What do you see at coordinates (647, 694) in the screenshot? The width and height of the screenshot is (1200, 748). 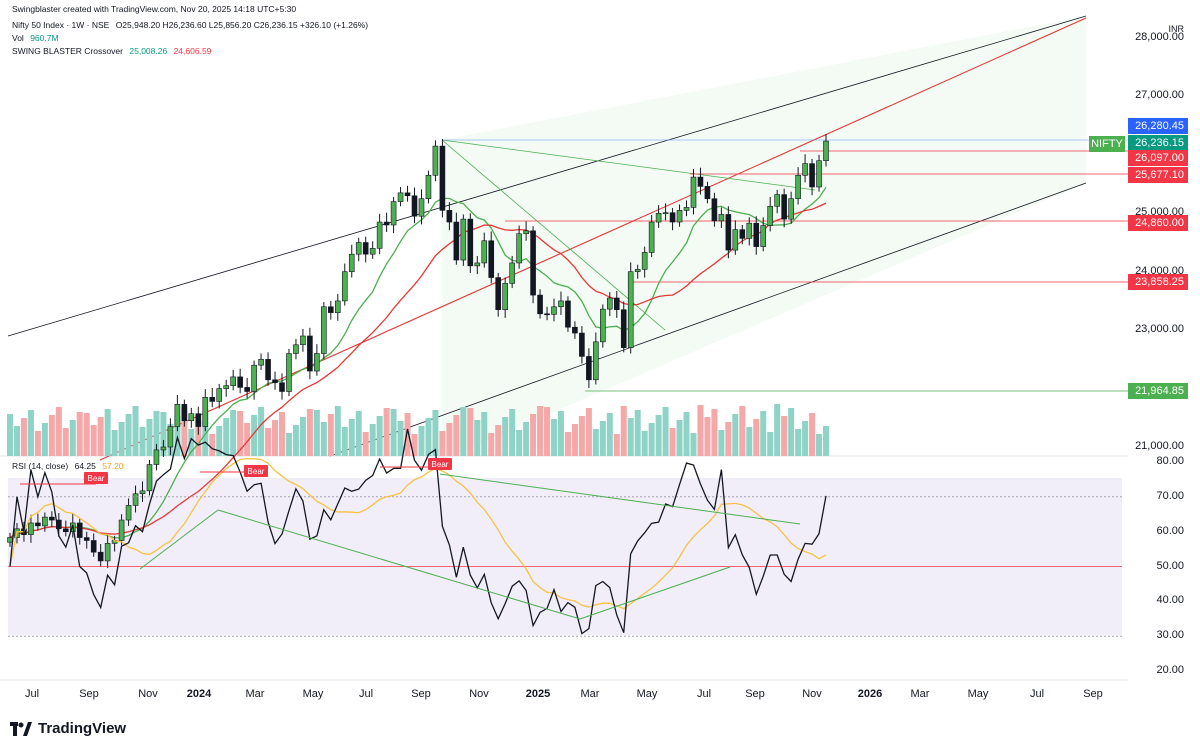 I see `time-axis-tick: May` at bounding box center [647, 694].